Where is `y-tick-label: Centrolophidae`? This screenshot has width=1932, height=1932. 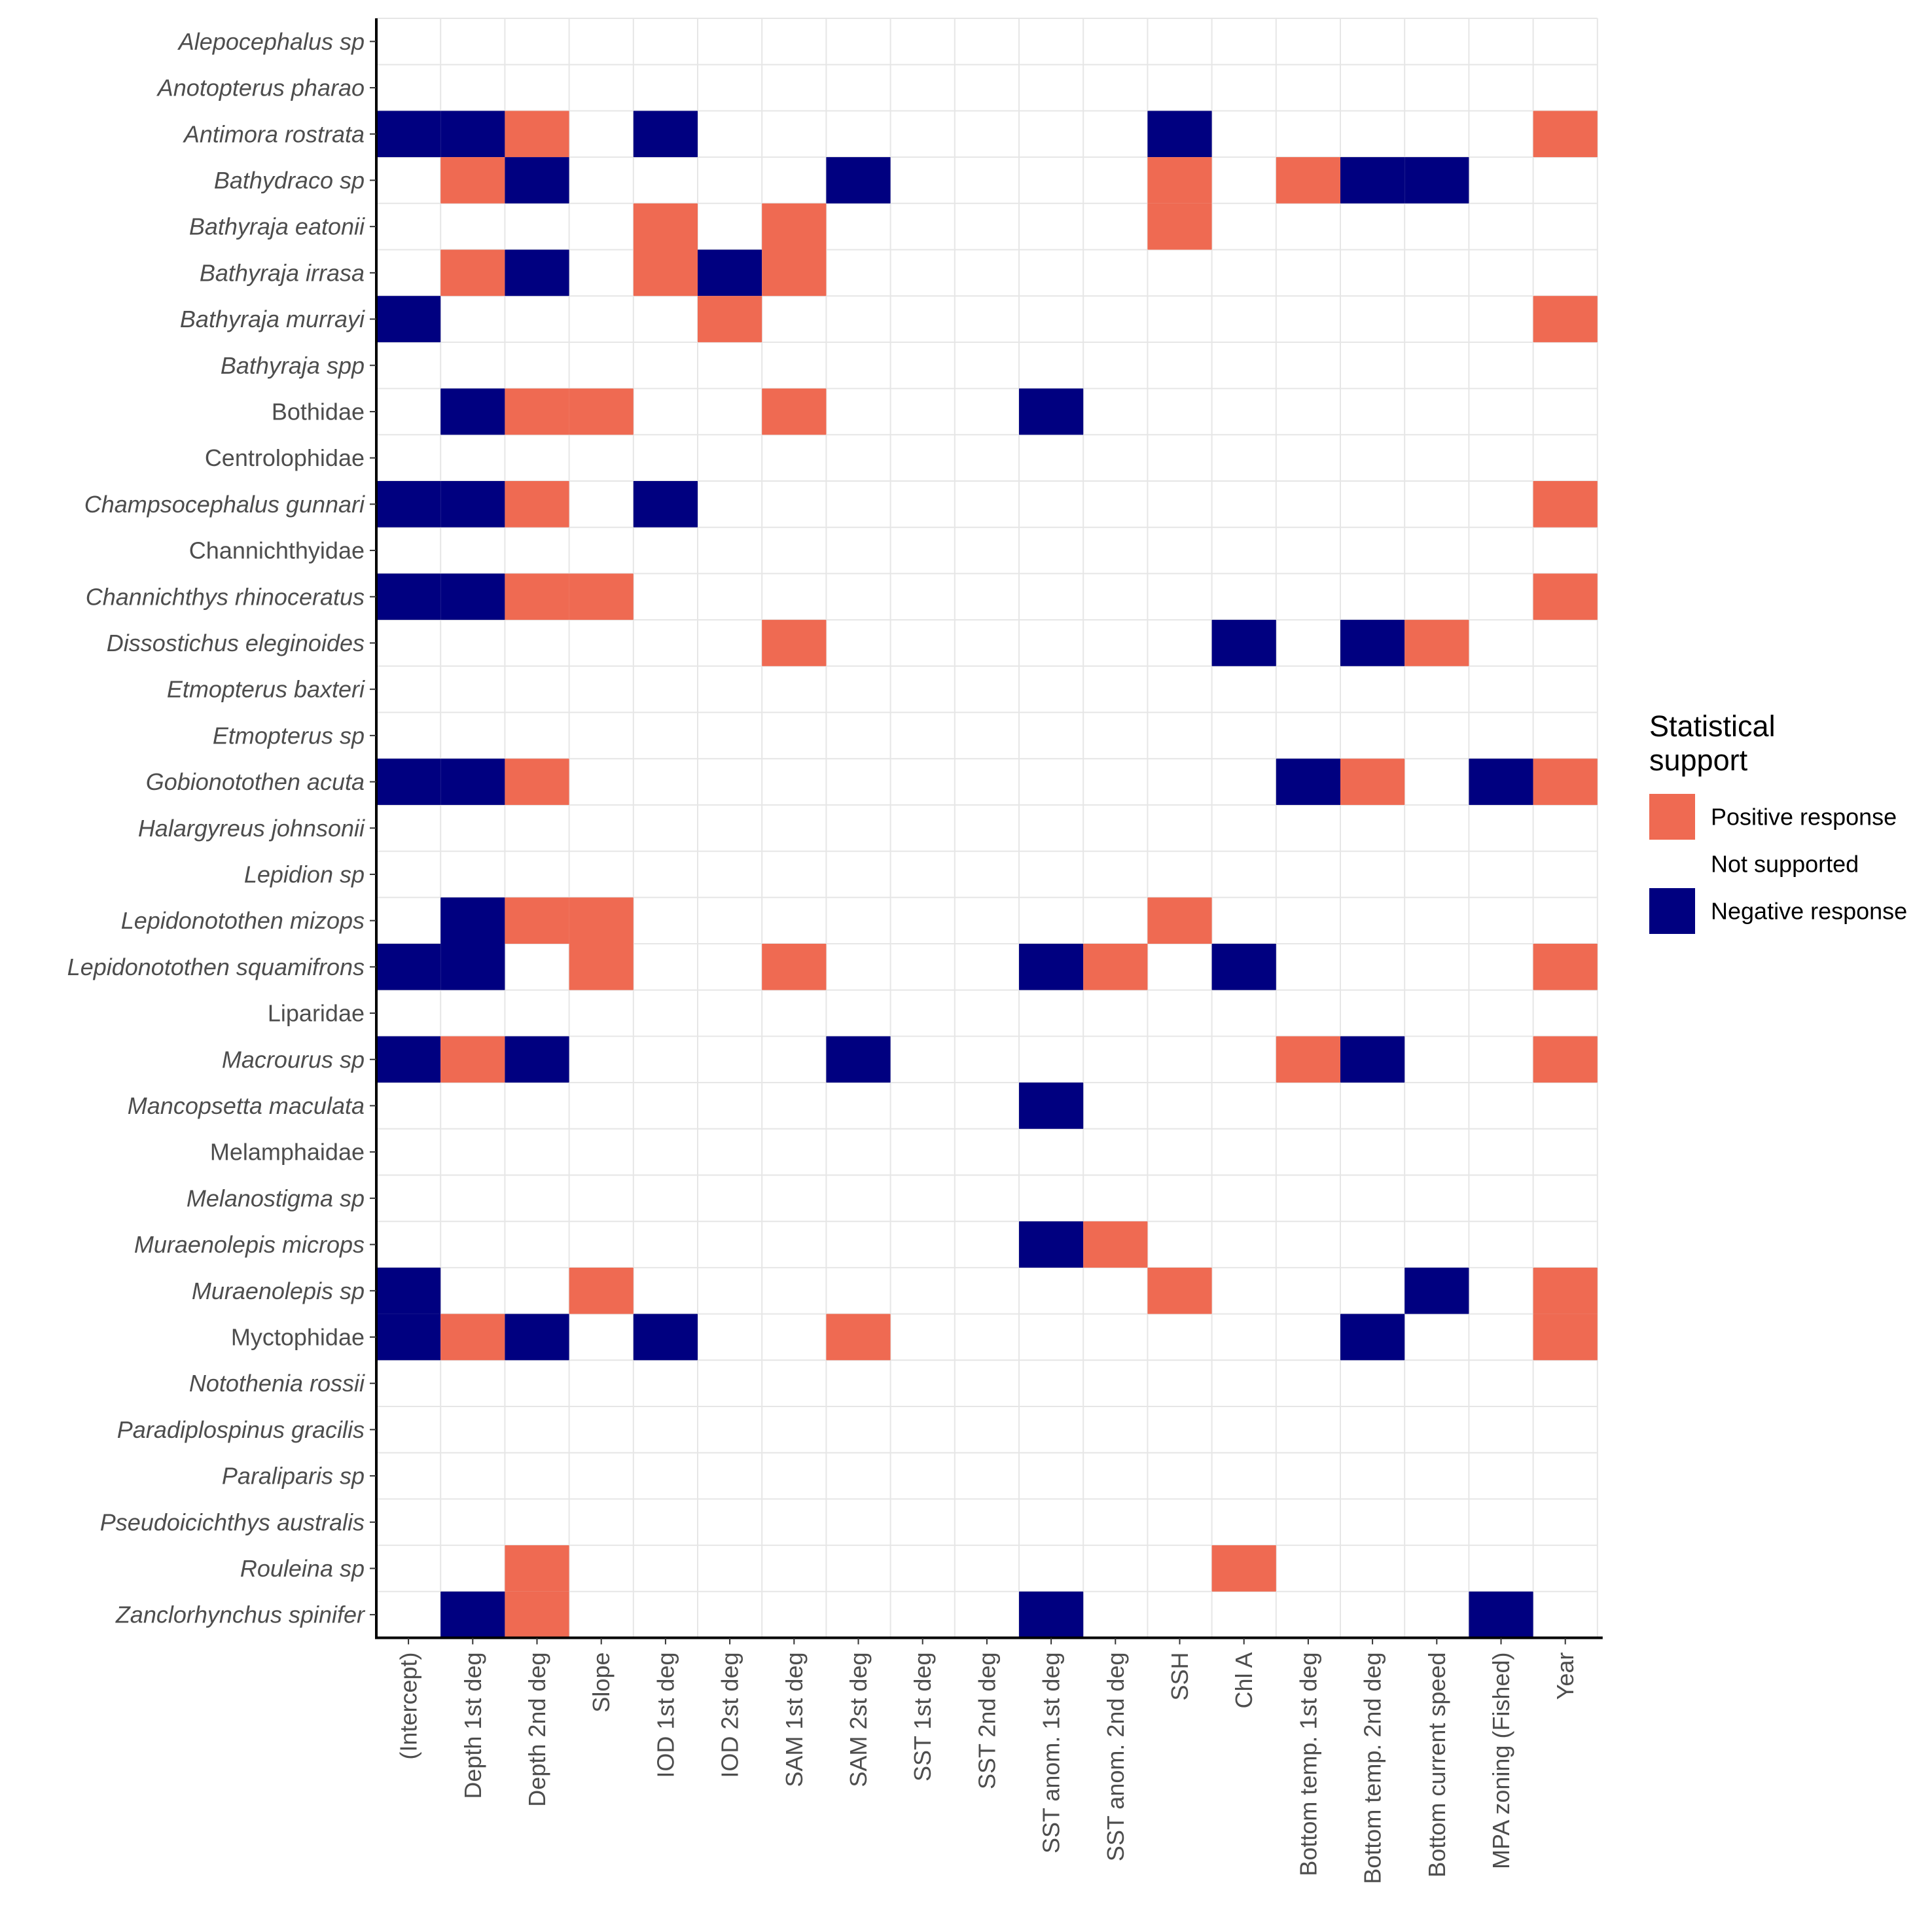
y-tick-label: Centrolophidae is located at coordinates (285, 457).